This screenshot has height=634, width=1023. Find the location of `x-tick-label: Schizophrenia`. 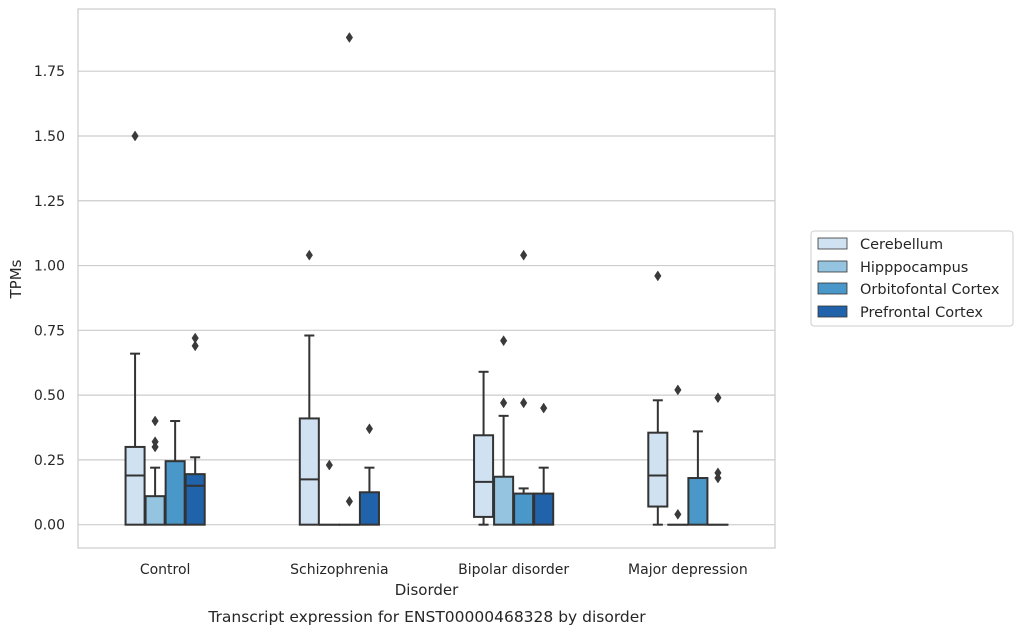

x-tick-label: Schizophrenia is located at coordinates (339, 570).